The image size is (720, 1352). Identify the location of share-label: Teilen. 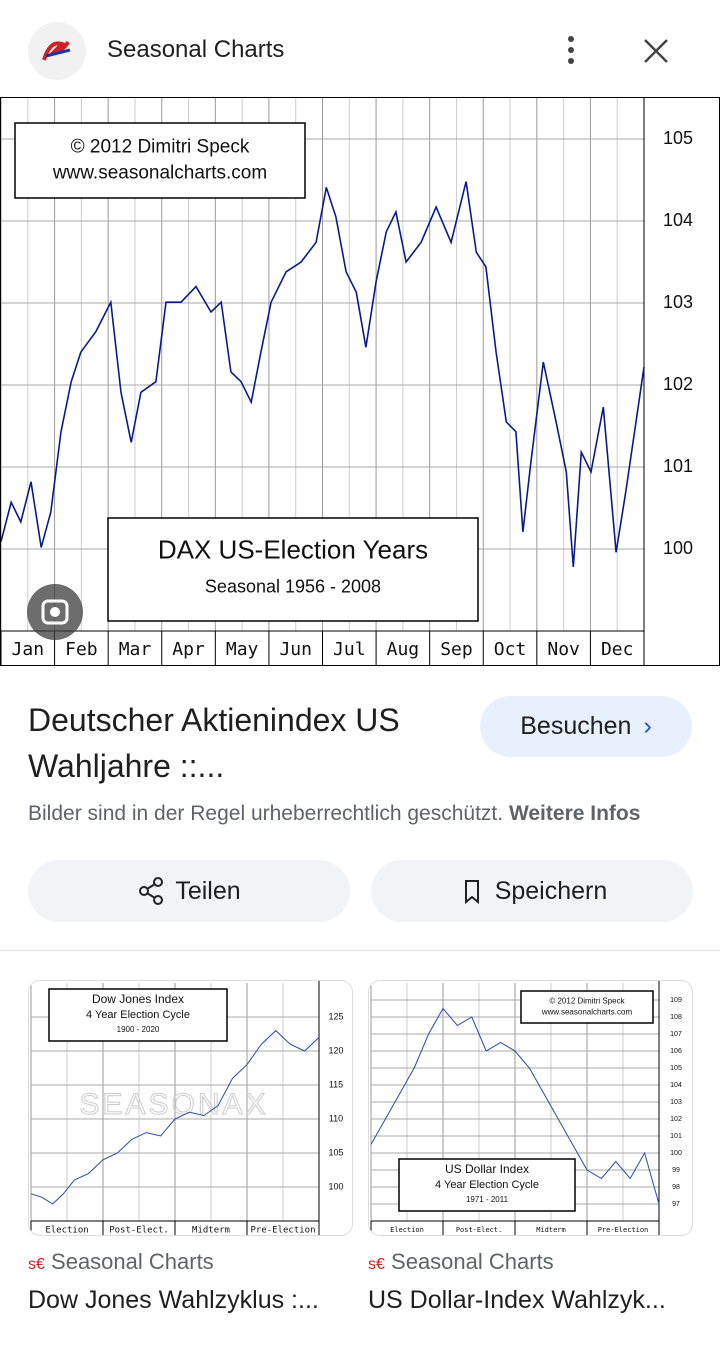
(208, 890).